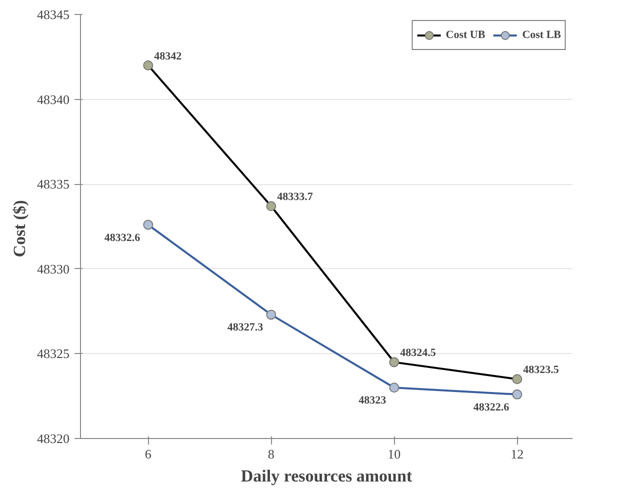  I want to click on x-axis-title: Daily resources amount, so click(326, 476).